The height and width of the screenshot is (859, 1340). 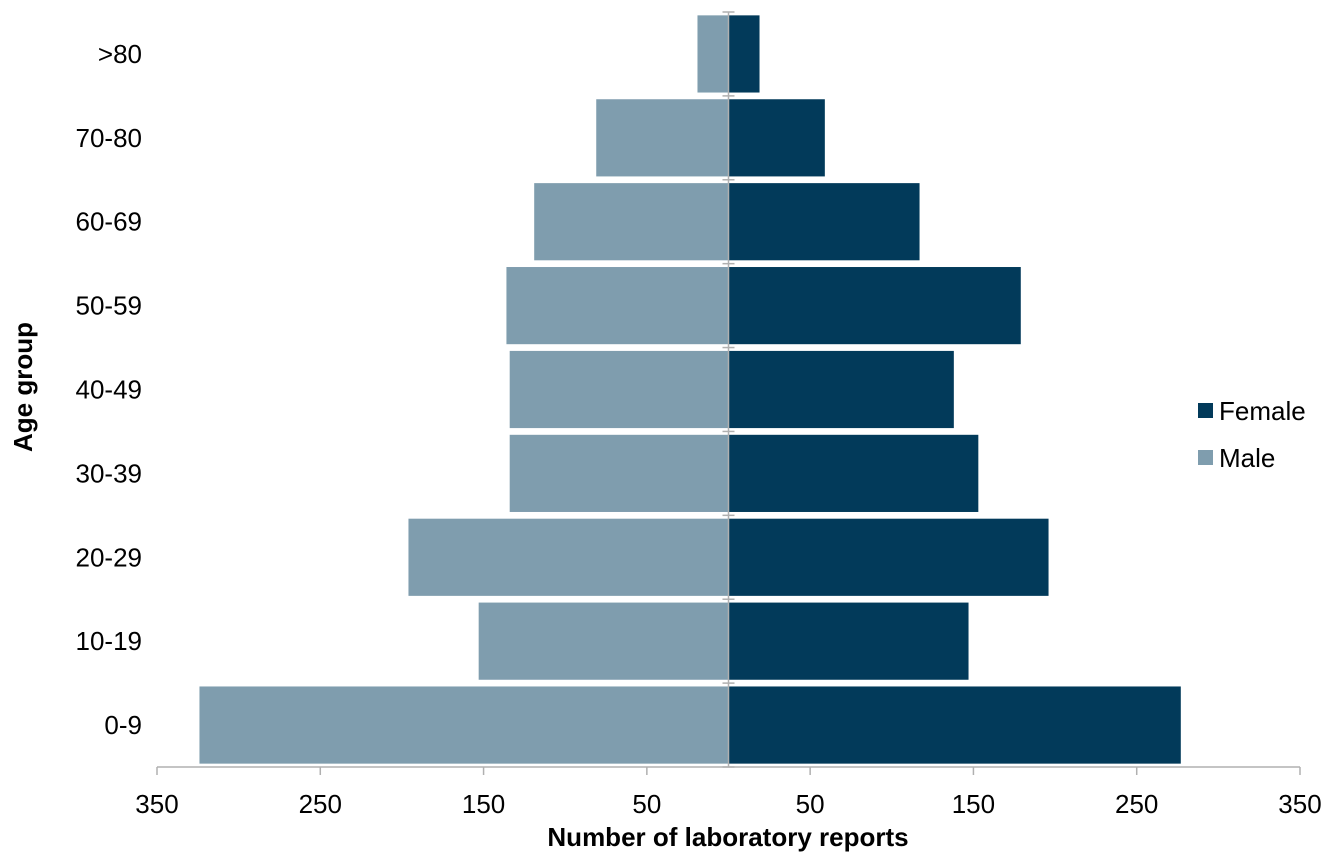 What do you see at coordinates (1262, 411) in the screenshot?
I see `legend-label-female: Female` at bounding box center [1262, 411].